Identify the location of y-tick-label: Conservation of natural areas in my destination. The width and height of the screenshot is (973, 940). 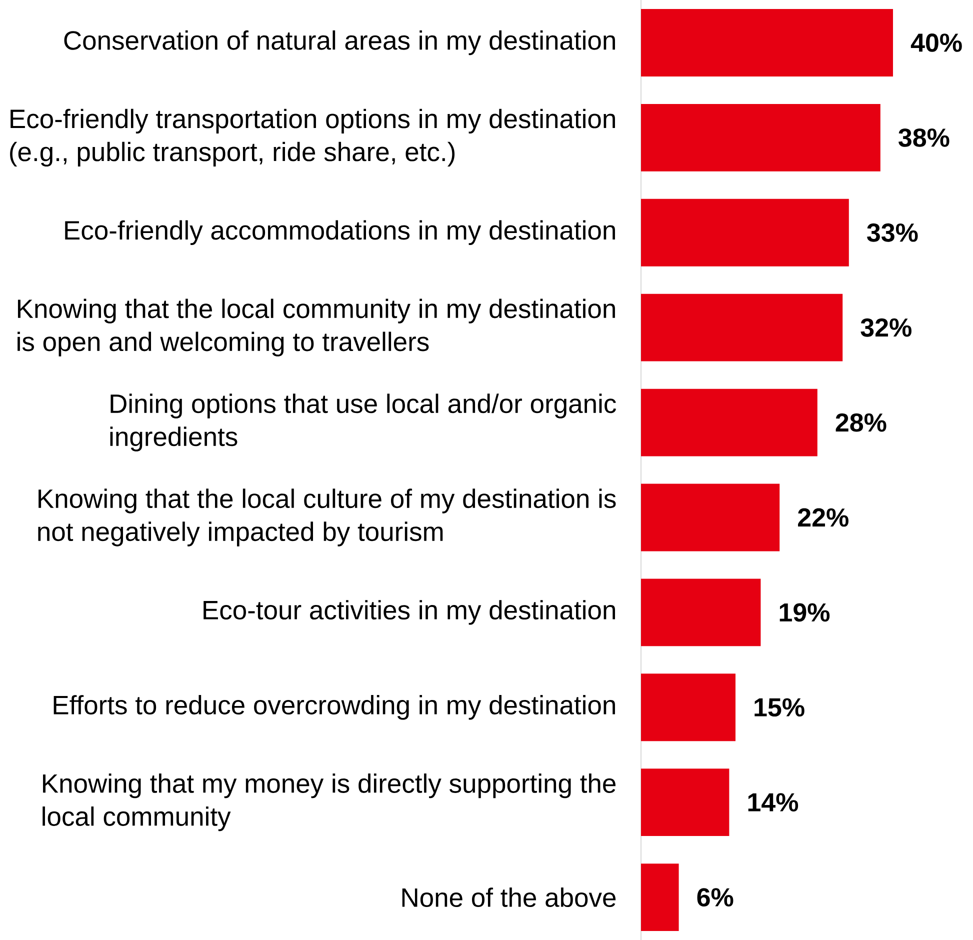
(339, 43).